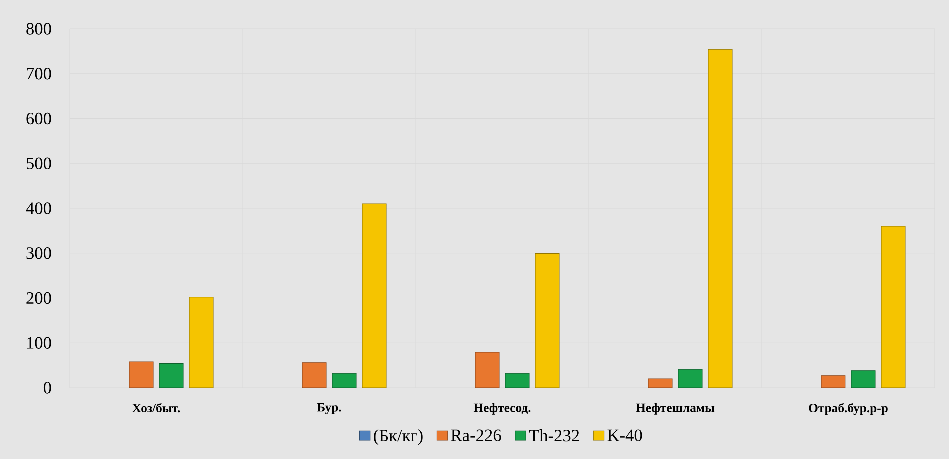  What do you see at coordinates (329, 408) in the screenshot?
I see `x-tick-label: Бур.` at bounding box center [329, 408].